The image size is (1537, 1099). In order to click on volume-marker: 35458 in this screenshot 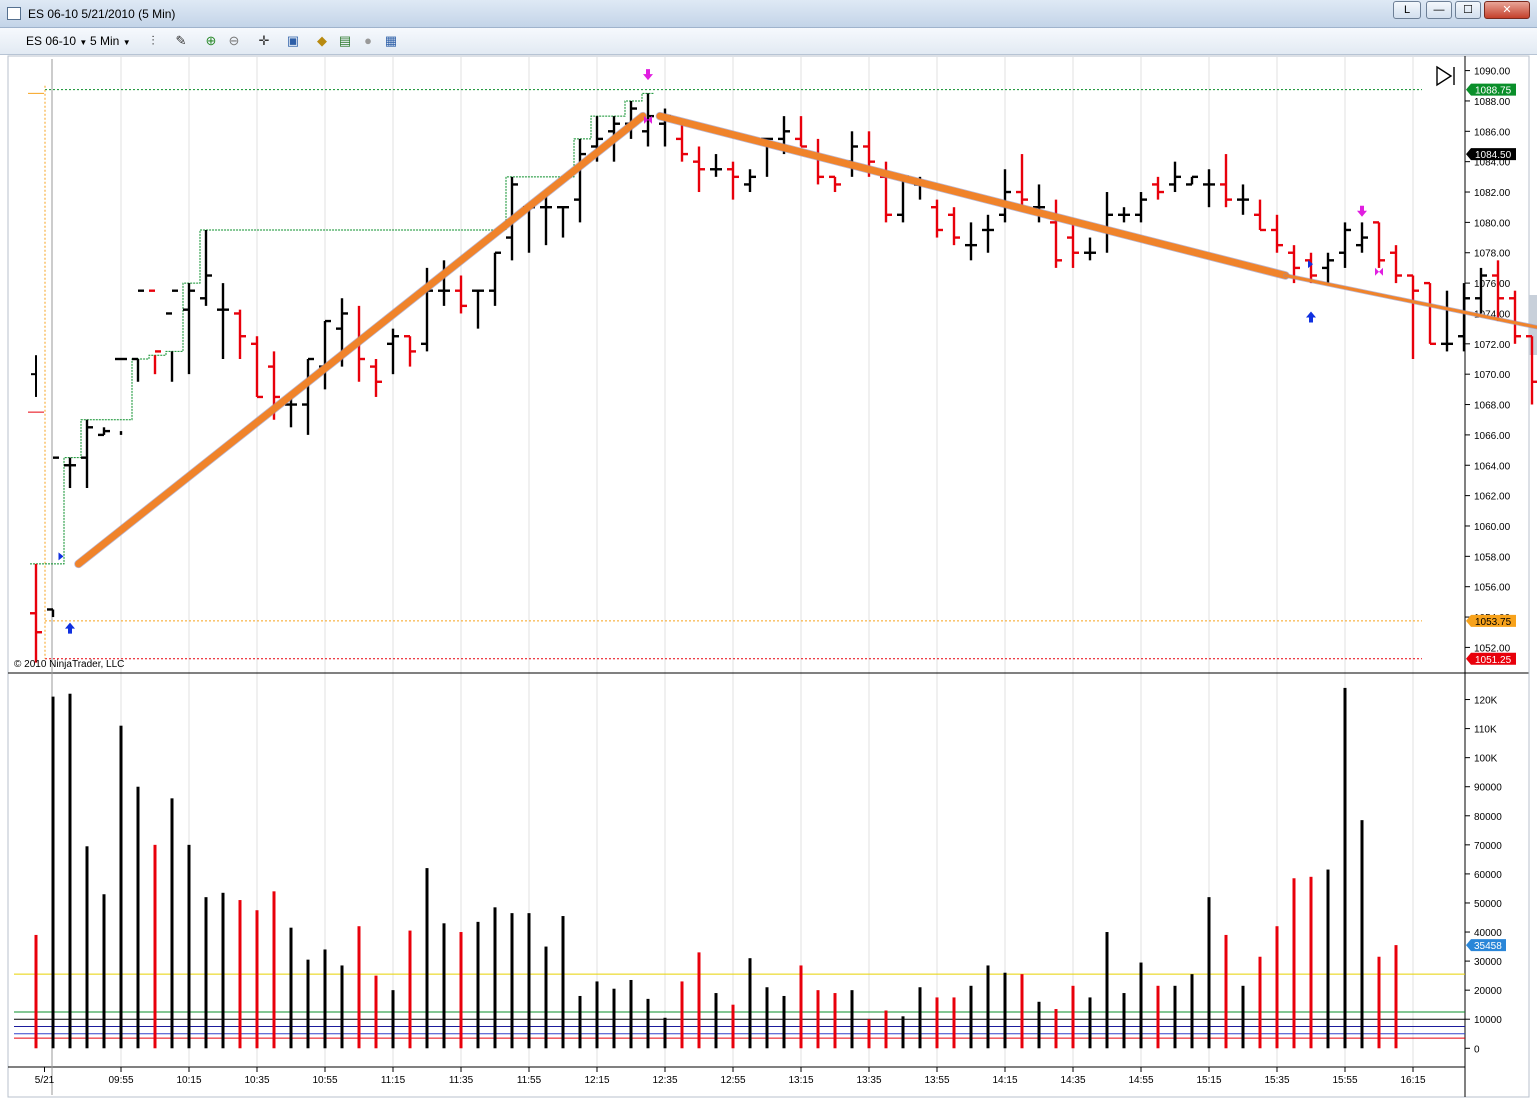, I will do `click(1486, 945)`.